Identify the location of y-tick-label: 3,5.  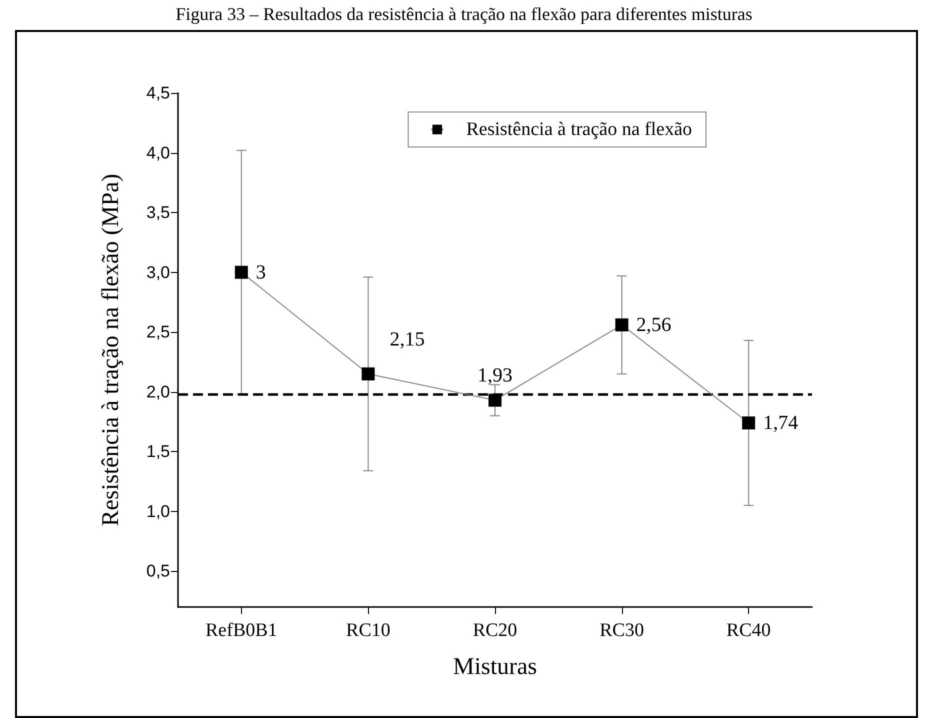
(158, 212).